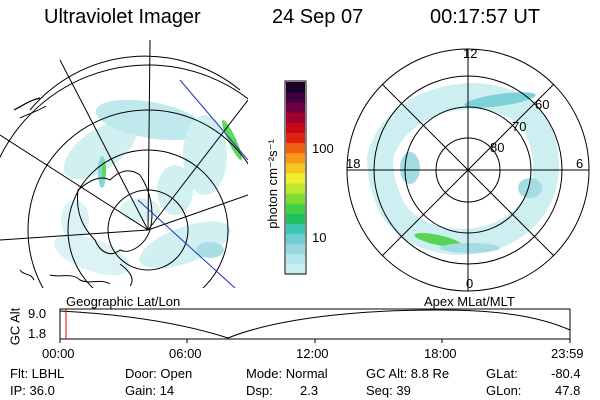 Image resolution: width=600 pixels, height=400 pixels. Describe the element at coordinates (287, 373) in the screenshot. I see `mode-readout: Mode: Normal` at that location.